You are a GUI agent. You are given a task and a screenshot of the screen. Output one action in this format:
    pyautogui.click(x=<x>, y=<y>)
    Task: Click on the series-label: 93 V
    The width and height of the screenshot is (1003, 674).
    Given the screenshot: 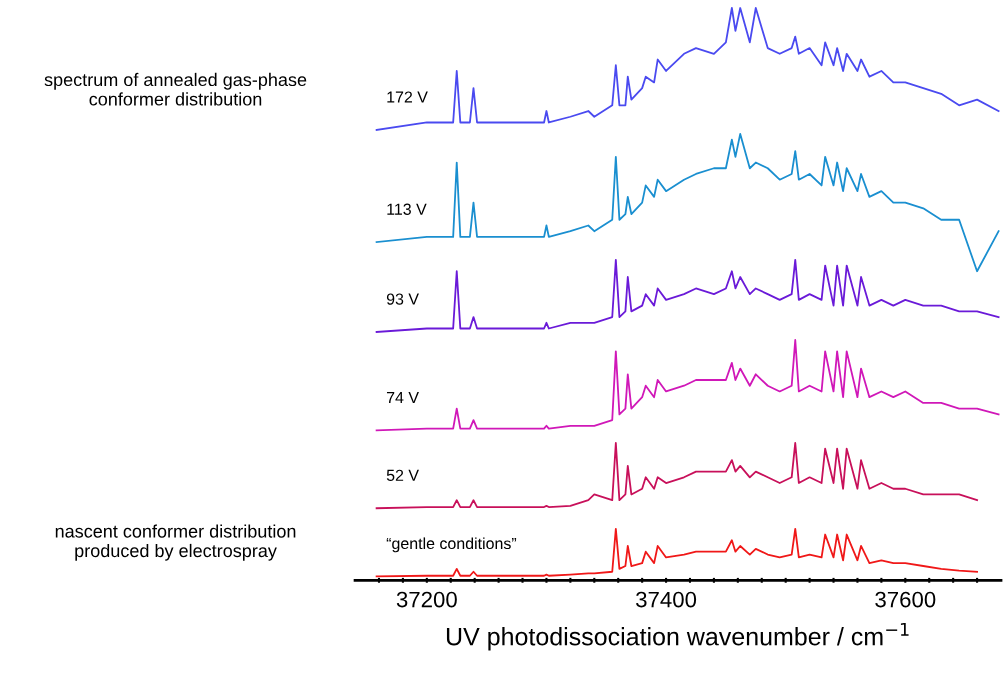 What is the action you would take?
    pyautogui.click(x=402, y=299)
    